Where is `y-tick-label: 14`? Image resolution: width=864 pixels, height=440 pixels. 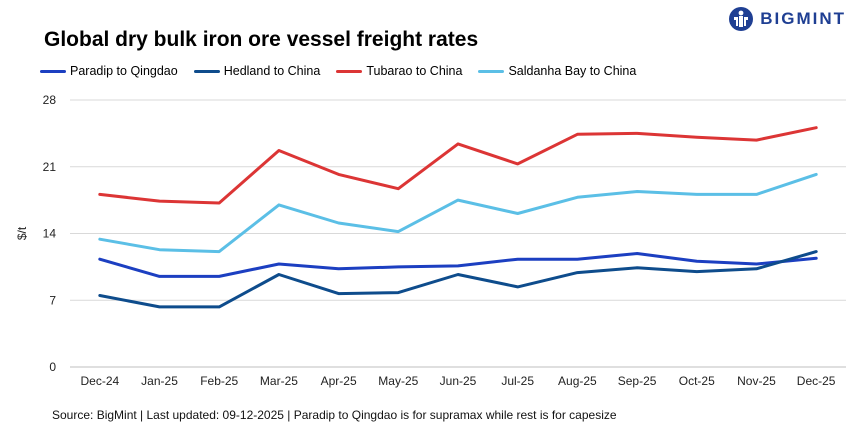
y-tick-label: 14 is located at coordinates (50, 234).